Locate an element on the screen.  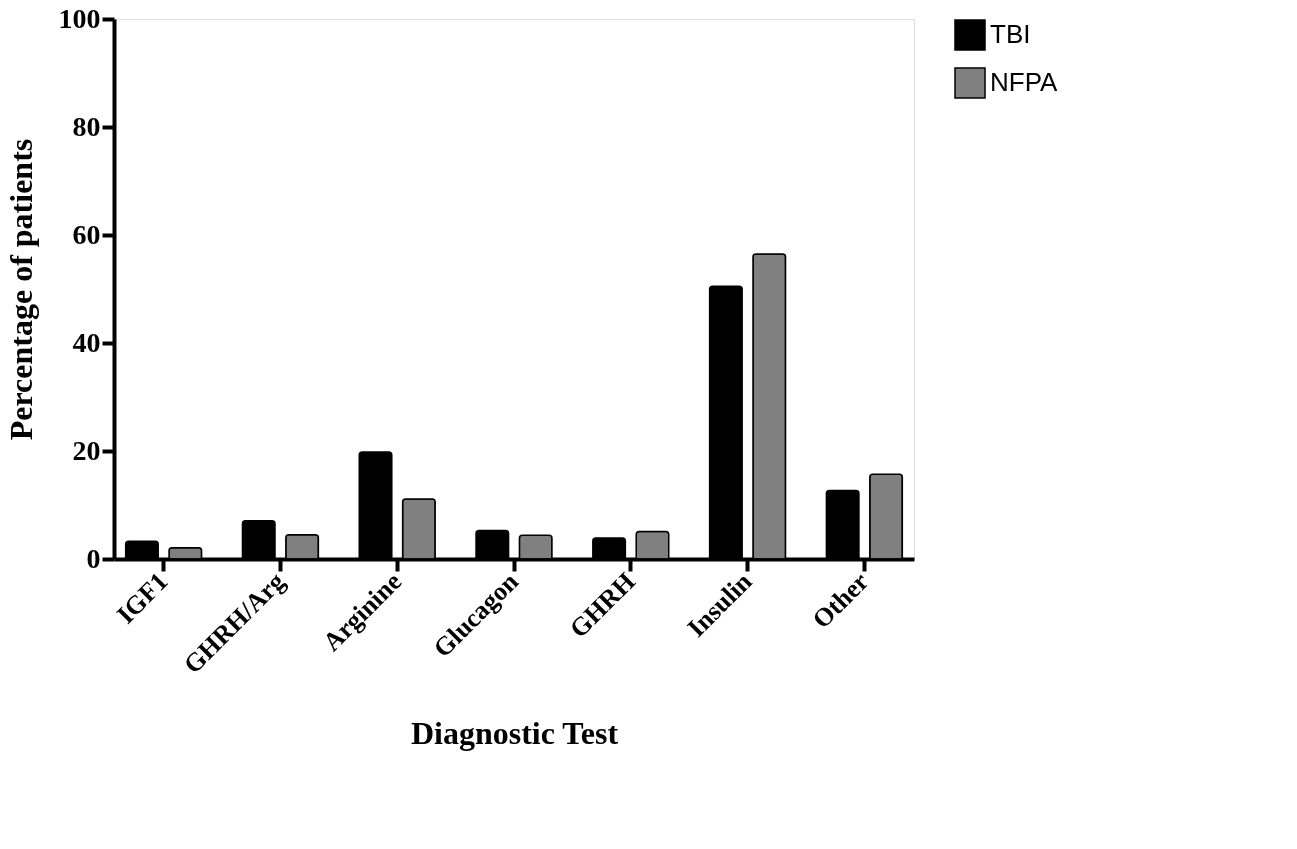
y-tick-label: 100 is located at coordinates (79, 18).